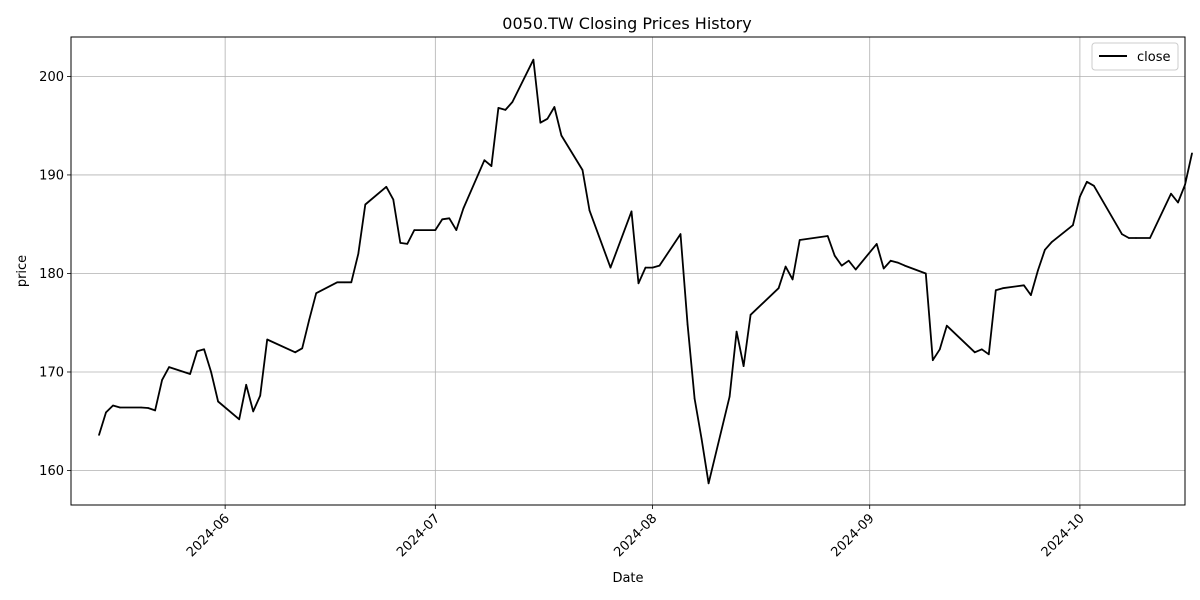 The image size is (1200, 600). I want to click on y-tick-label: 180, so click(51, 274).